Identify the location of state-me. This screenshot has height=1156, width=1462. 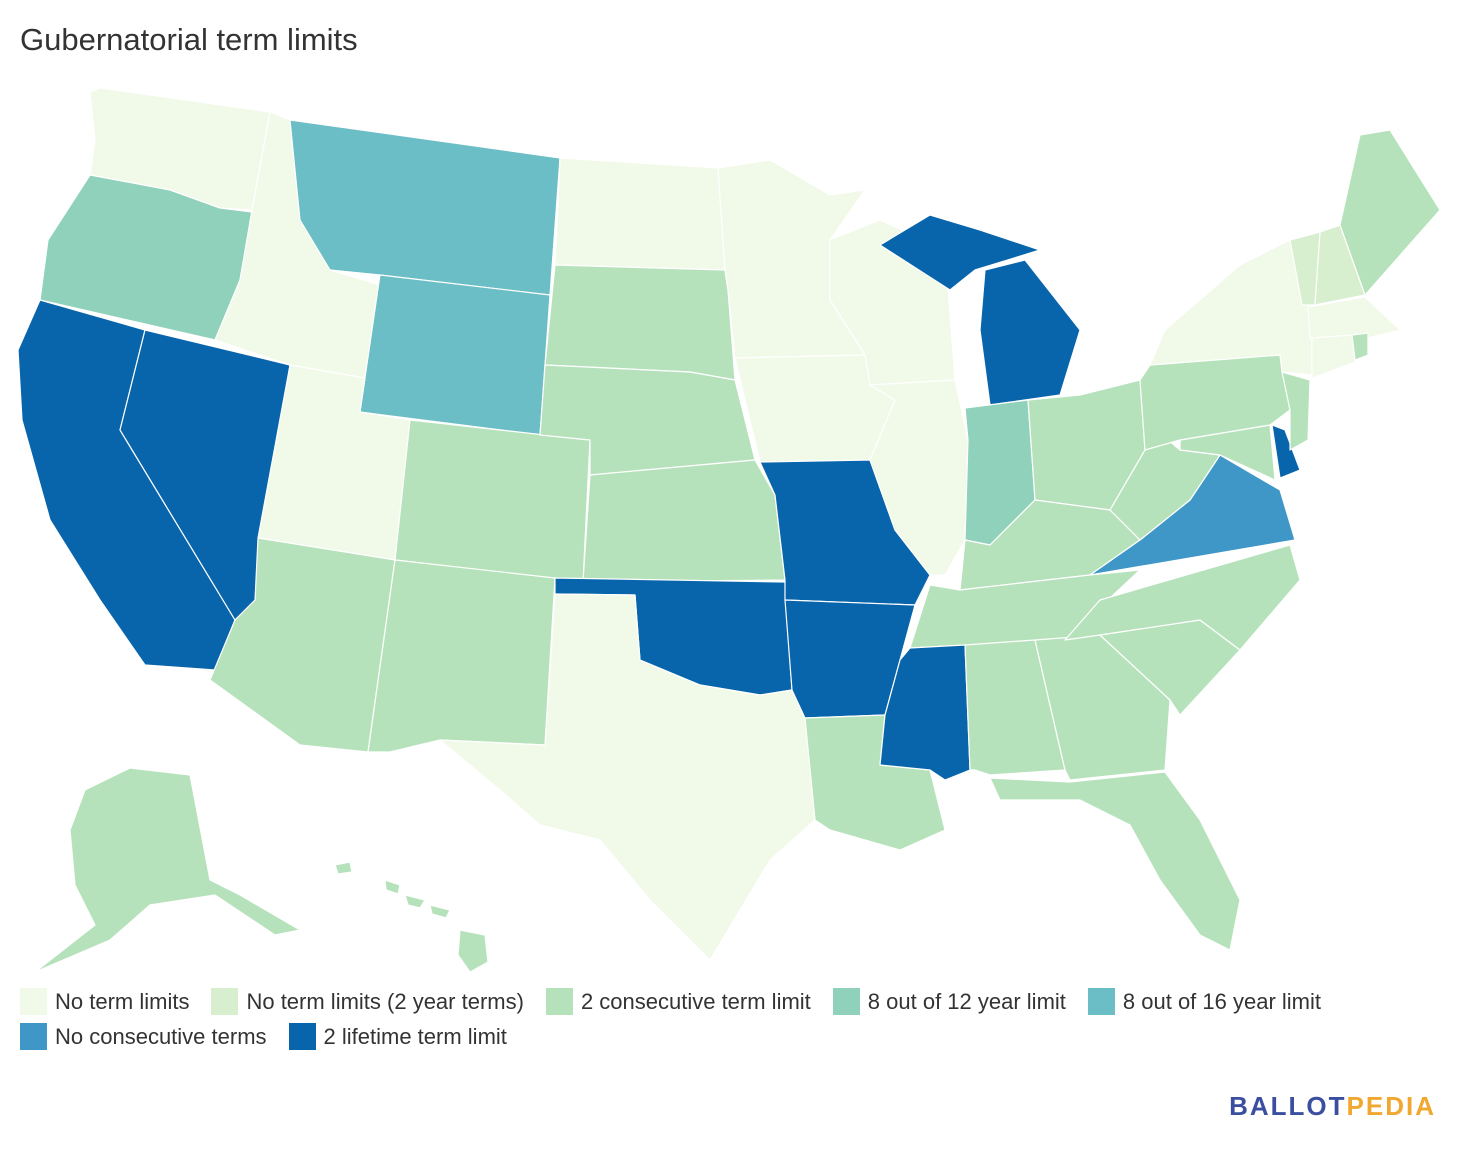
(1390, 212).